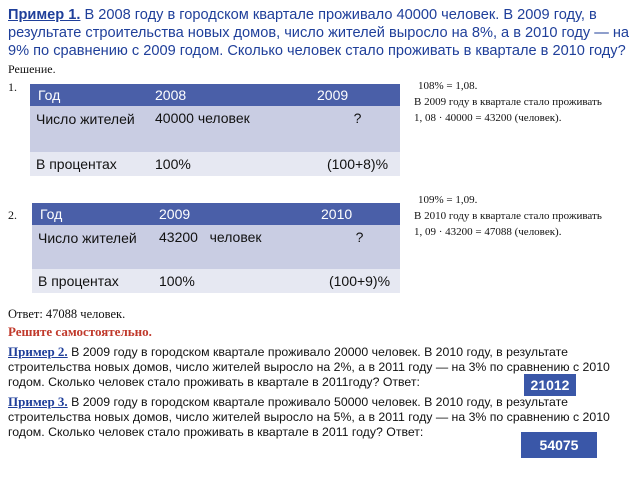 The width and height of the screenshot is (640, 480). I want to click on example-2-answer-box: 21012, so click(550, 385).